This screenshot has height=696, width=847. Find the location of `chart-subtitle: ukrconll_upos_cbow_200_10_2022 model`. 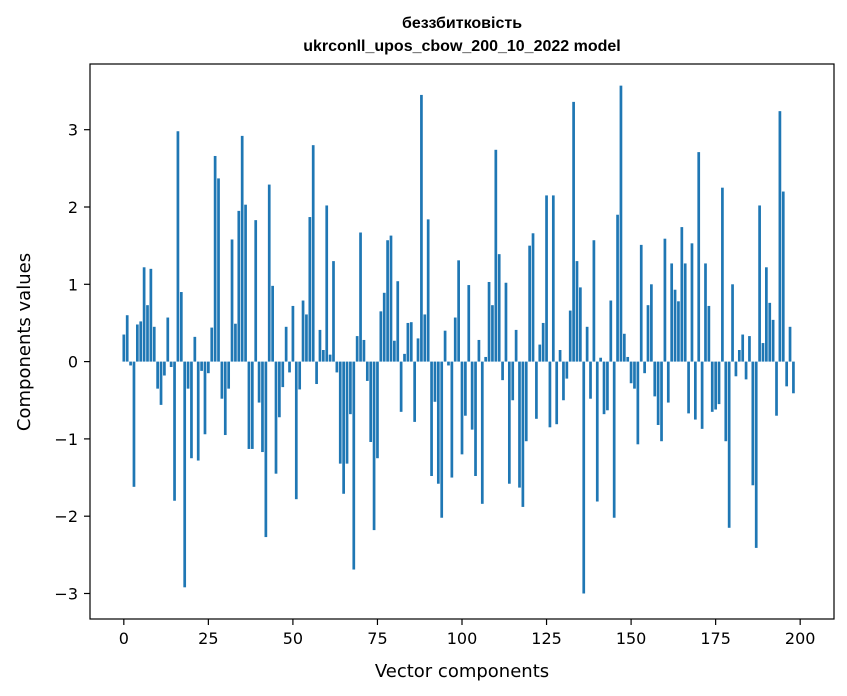

chart-subtitle: ukrconll_upos_cbow_200_10_2022 model is located at coordinates (461, 46).